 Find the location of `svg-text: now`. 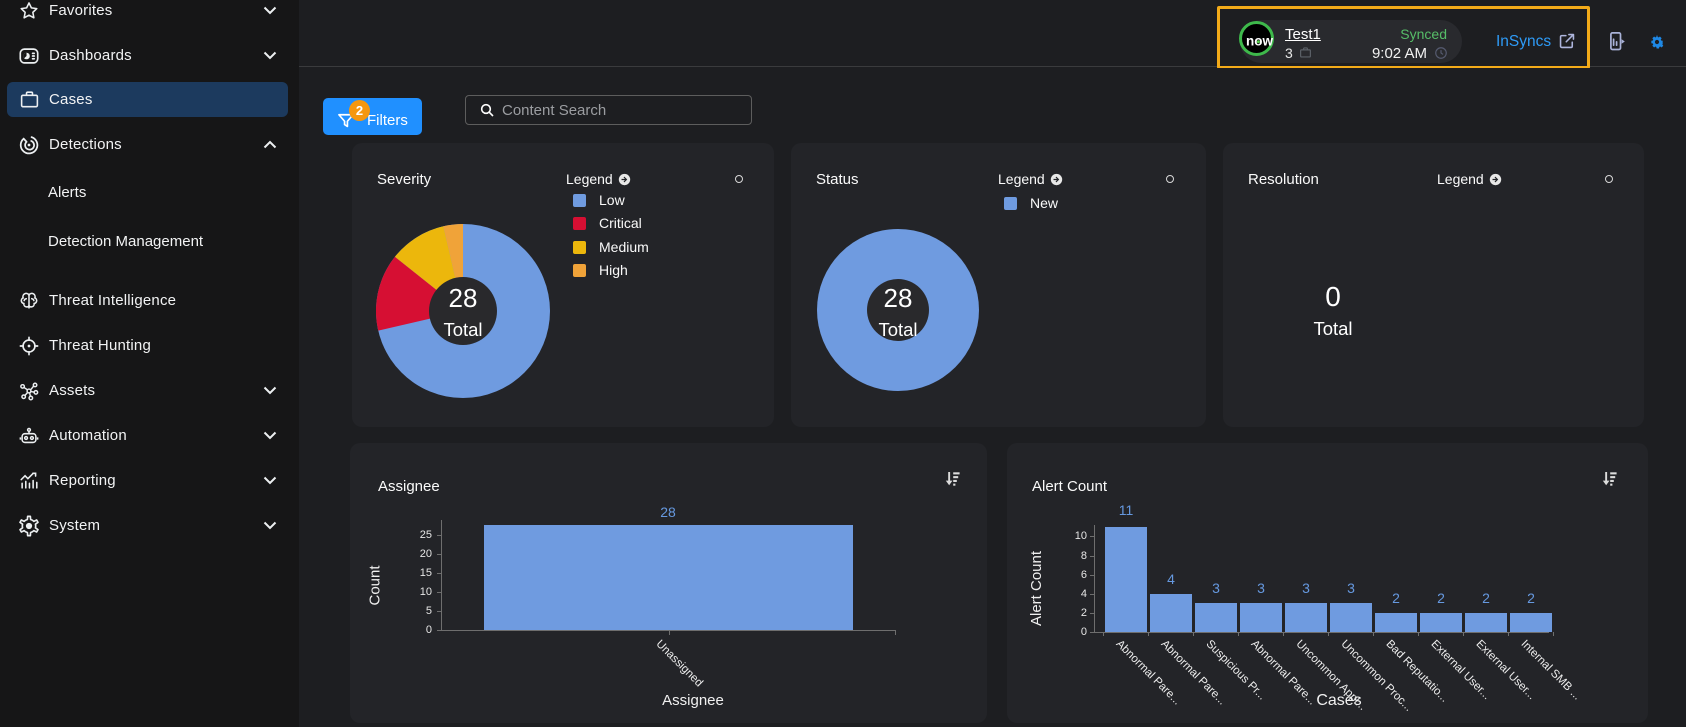

svg-text: now is located at coordinates (1259, 41).